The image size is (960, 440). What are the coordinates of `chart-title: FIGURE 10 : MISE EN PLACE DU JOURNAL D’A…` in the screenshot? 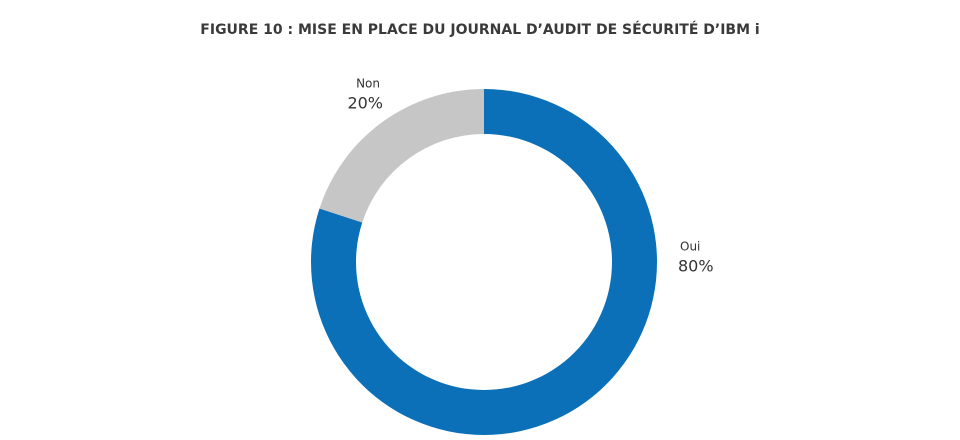 It's located at (479, 29).